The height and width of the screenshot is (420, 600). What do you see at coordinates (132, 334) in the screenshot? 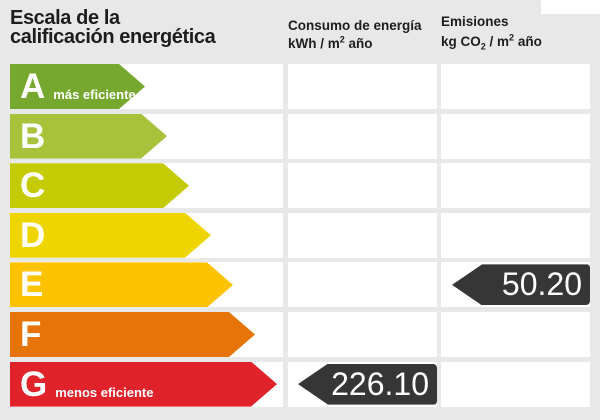
I see `rating-bar-f: F` at bounding box center [132, 334].